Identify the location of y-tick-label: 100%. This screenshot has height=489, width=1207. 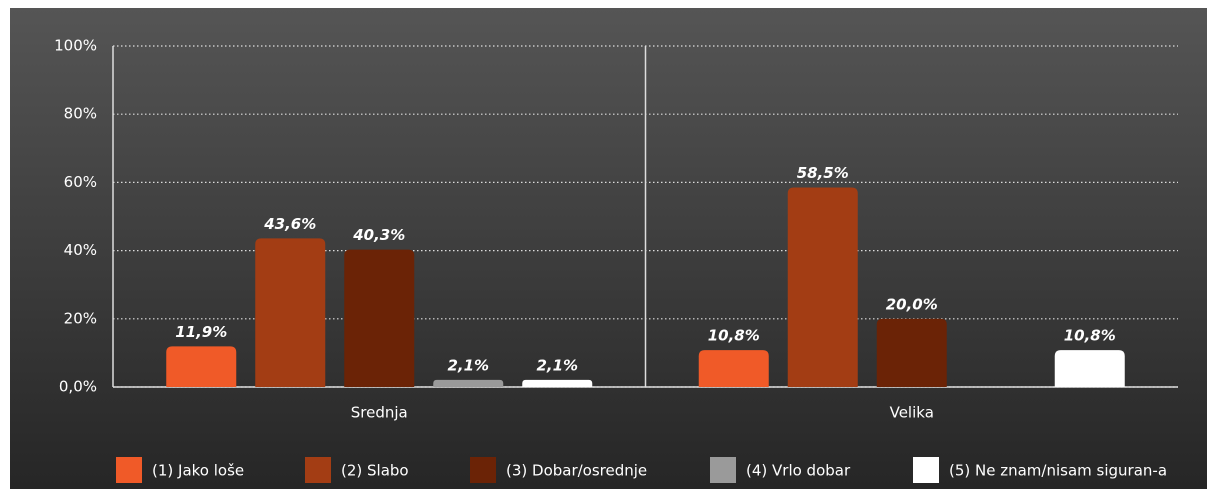
(75, 46).